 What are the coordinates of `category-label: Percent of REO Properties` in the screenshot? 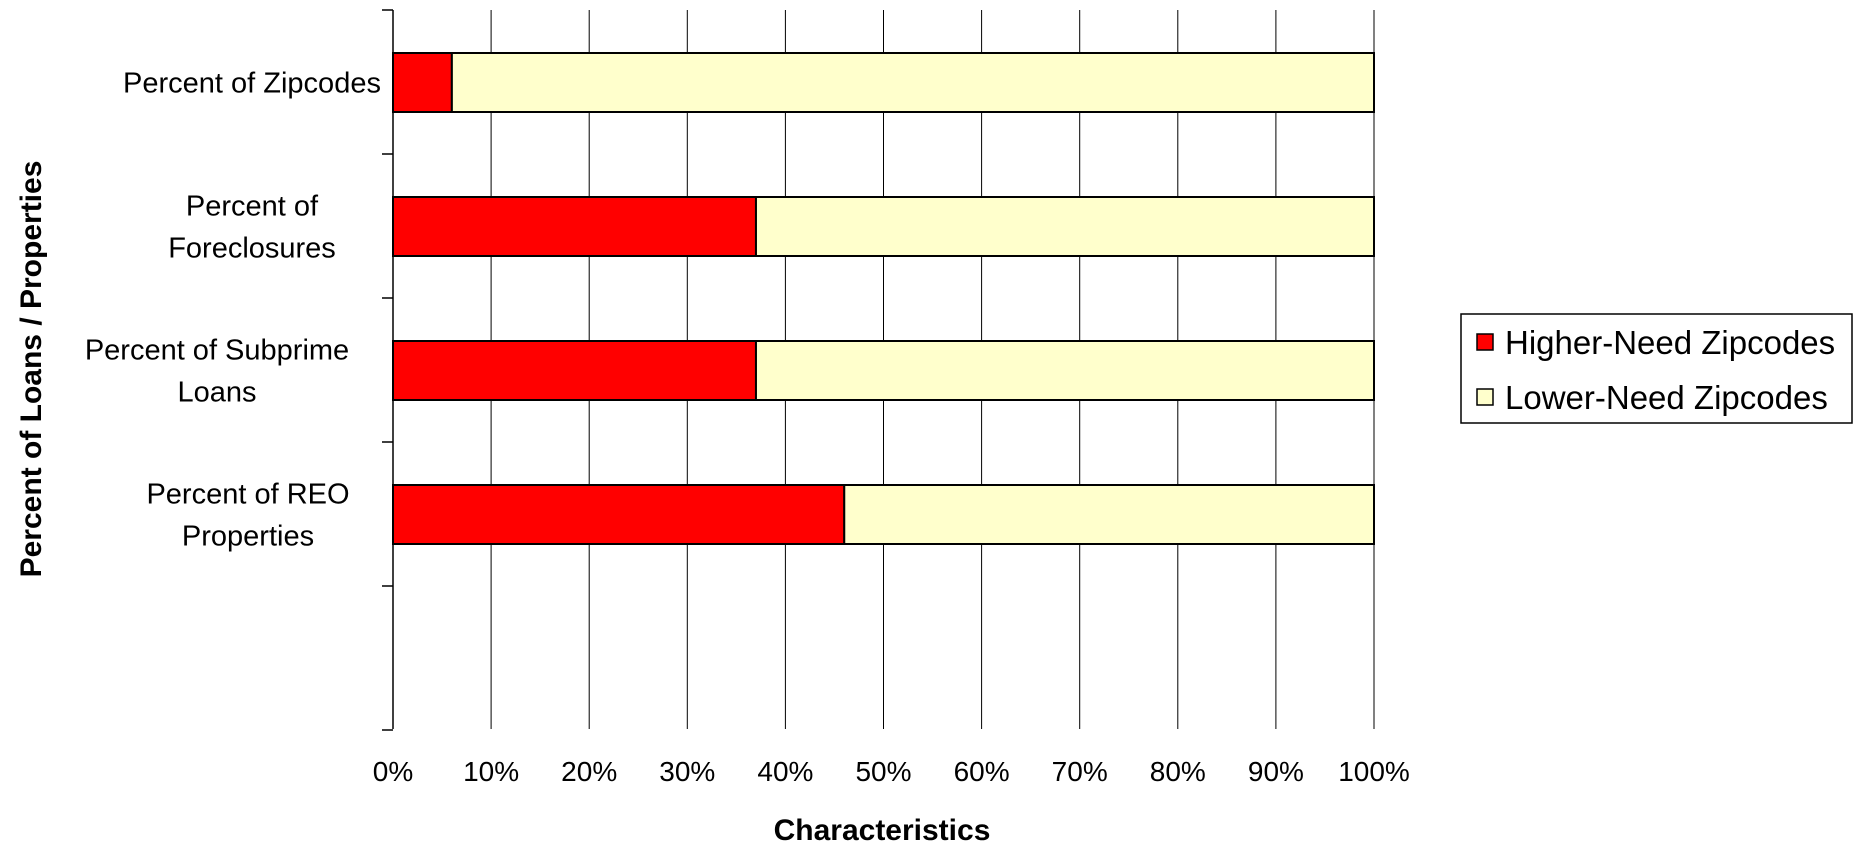 It's located at (247, 516).